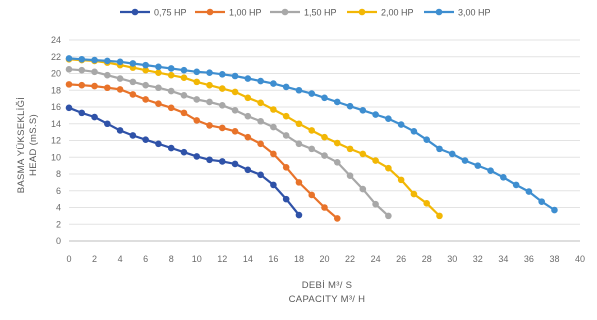 This screenshot has height=320, width=597. What do you see at coordinates (56, 141) in the screenshot?
I see `y-tick-label: 12` at bounding box center [56, 141].